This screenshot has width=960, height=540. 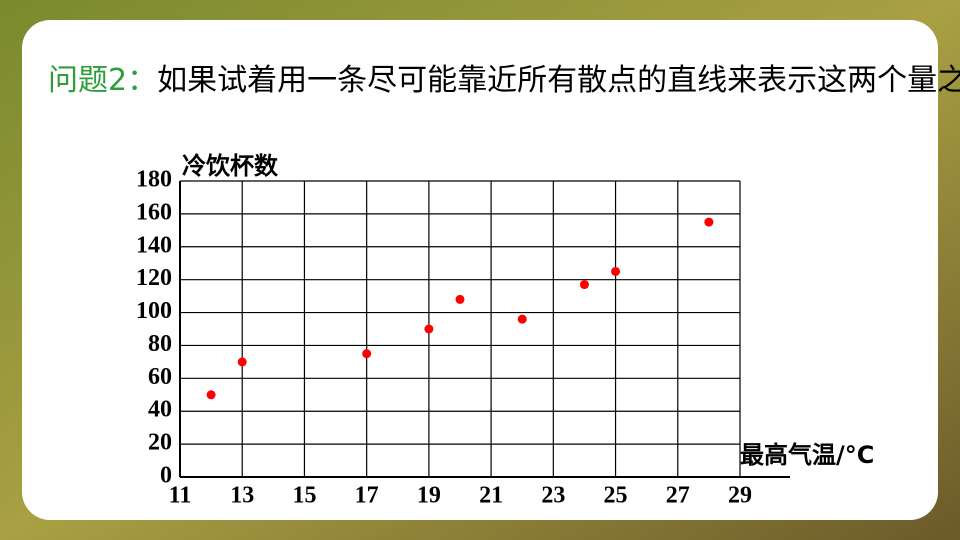 What do you see at coordinates (154, 180) in the screenshot?
I see `y-tick-label: 180` at bounding box center [154, 180].